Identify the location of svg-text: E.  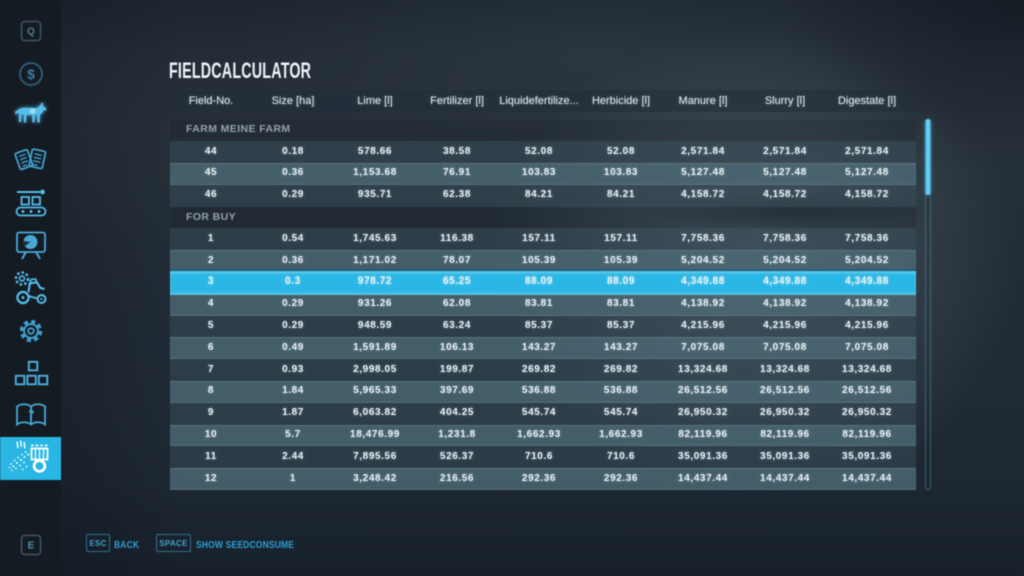
(31, 545).